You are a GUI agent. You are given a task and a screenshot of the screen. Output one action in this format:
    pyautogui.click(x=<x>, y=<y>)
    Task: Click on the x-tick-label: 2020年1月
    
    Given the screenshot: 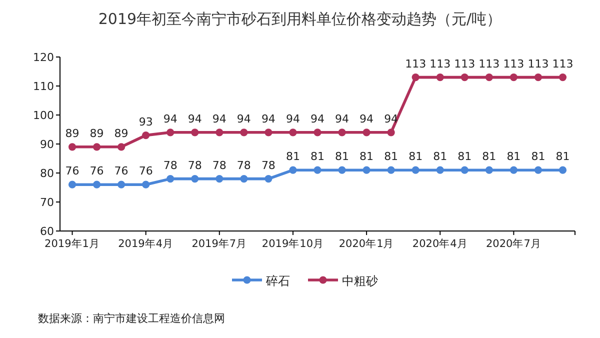 What is the action you would take?
    pyautogui.click(x=366, y=244)
    